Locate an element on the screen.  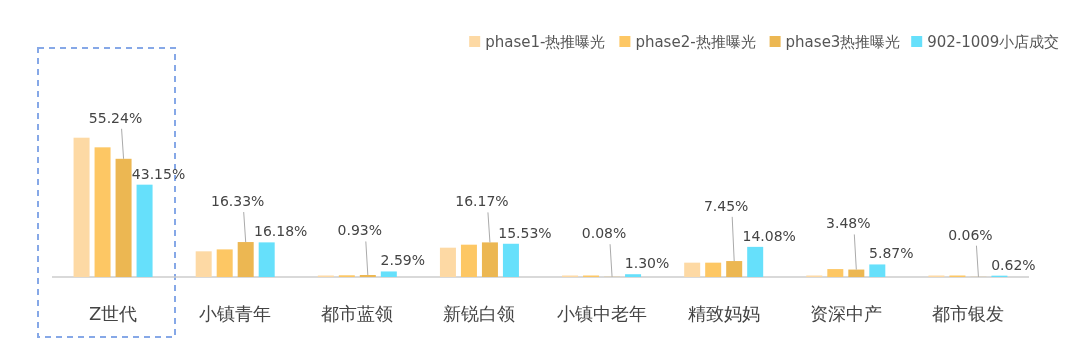
x-tick-label: 资深中产 is located at coordinates (845, 313).